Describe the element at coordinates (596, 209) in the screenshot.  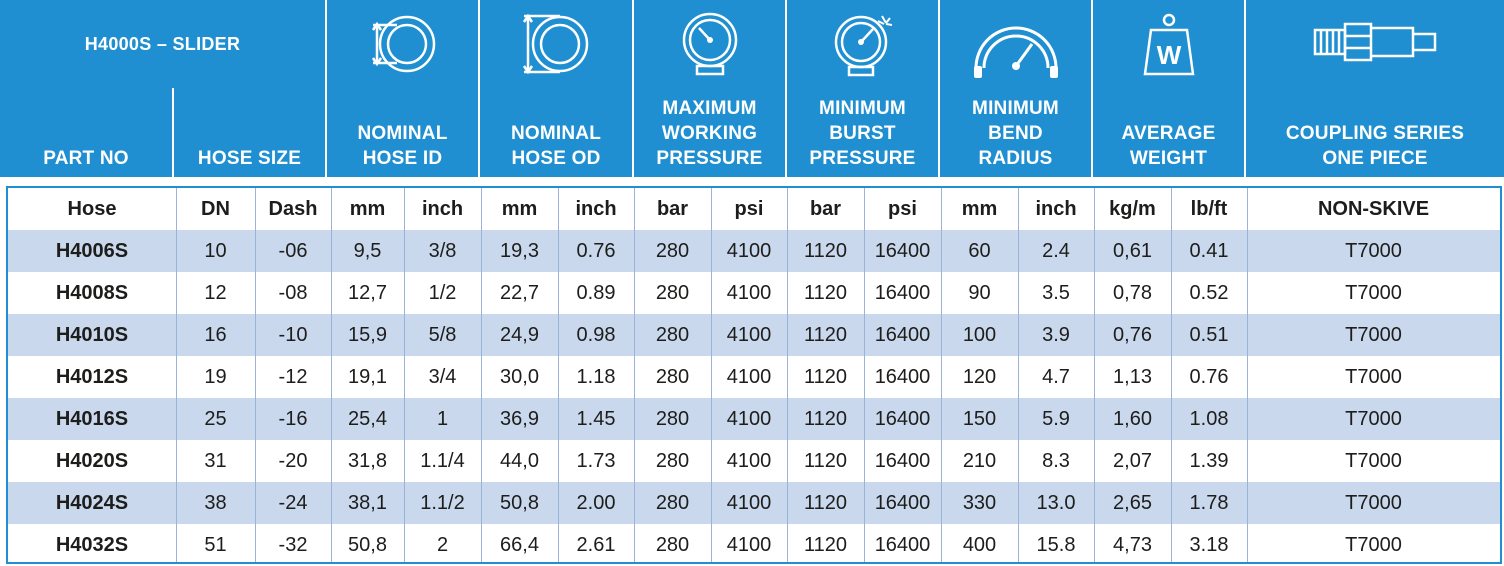
I see `cell-od-inch: inch` at that location.